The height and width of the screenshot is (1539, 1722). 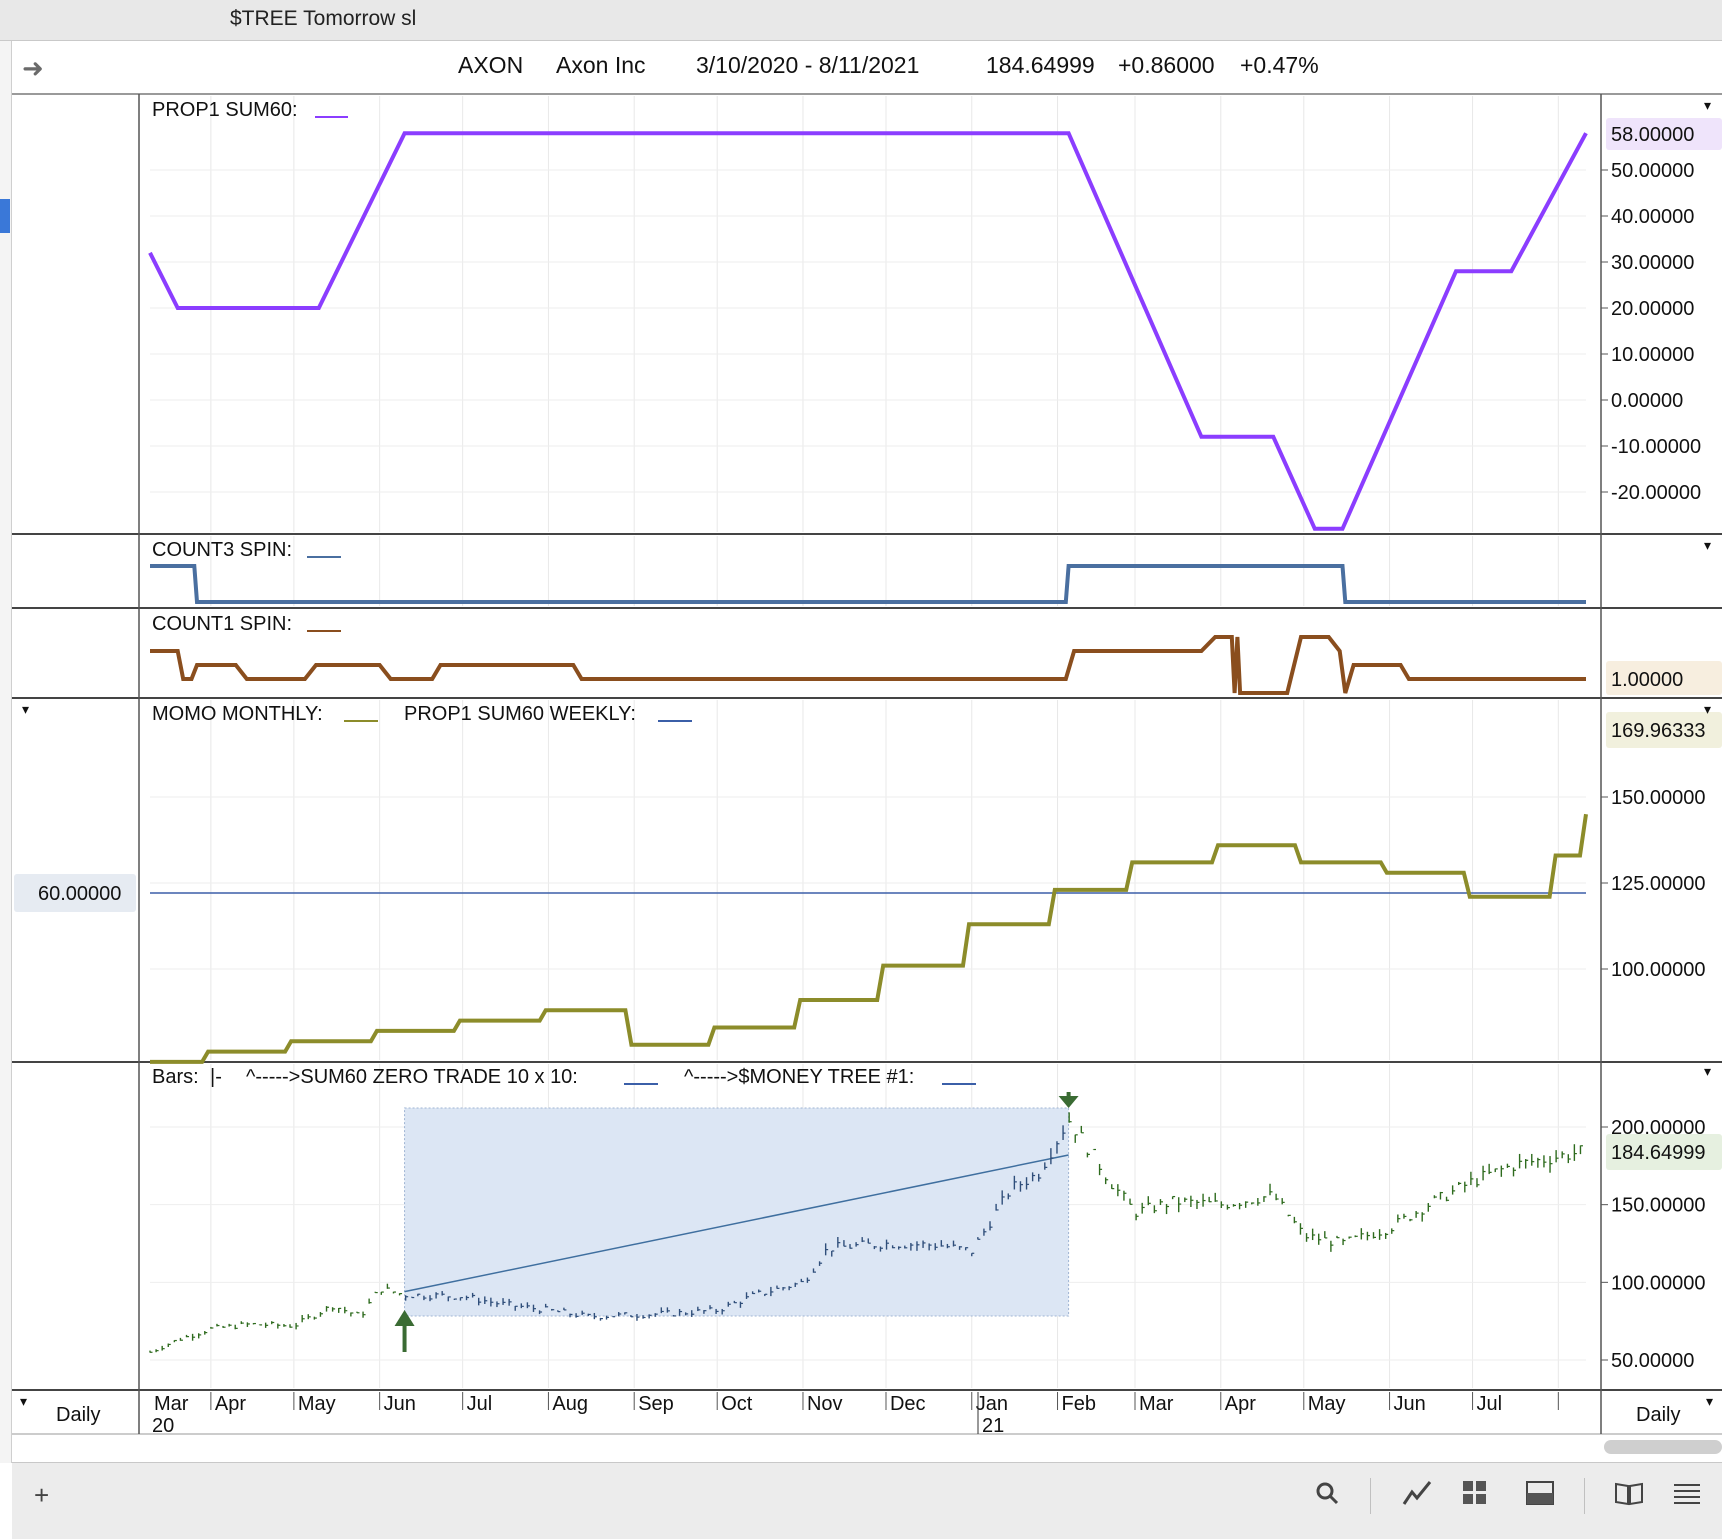 What do you see at coordinates (404, 1318) in the screenshot?
I see `entry-arrow-icon` at bounding box center [404, 1318].